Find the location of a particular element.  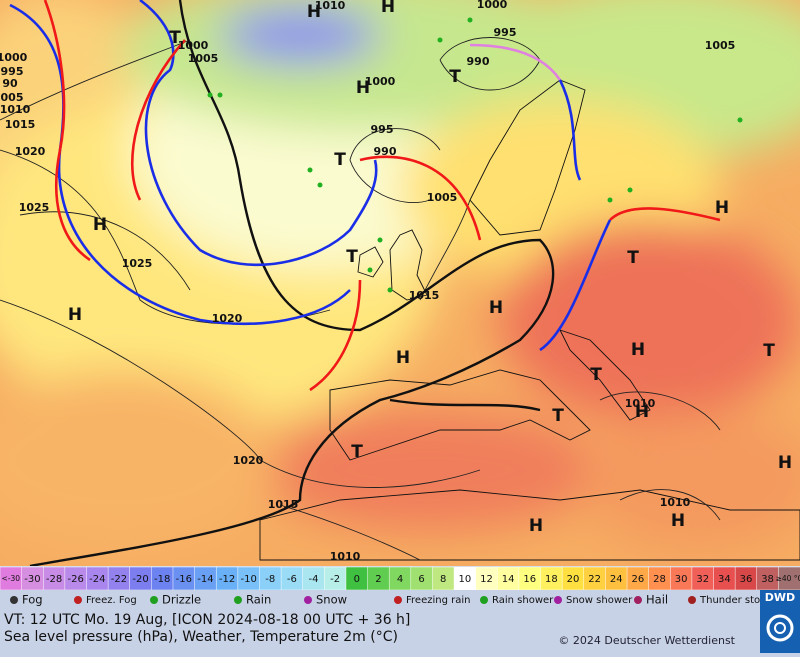

legend-label: Freezing rain is located at coordinates (438, 600).